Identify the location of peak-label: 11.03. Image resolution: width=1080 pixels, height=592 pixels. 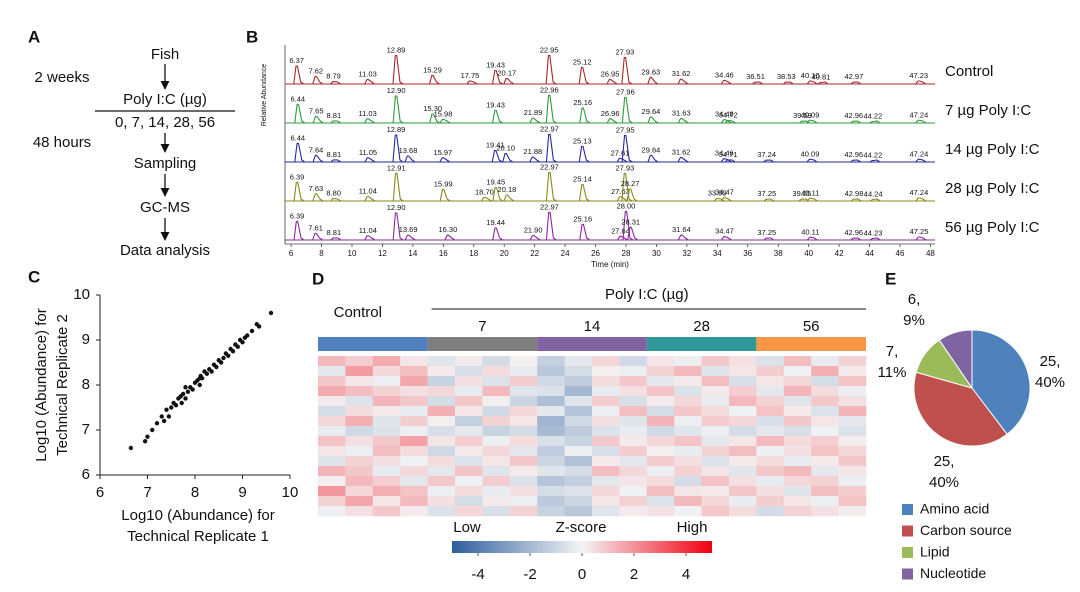
(368, 113).